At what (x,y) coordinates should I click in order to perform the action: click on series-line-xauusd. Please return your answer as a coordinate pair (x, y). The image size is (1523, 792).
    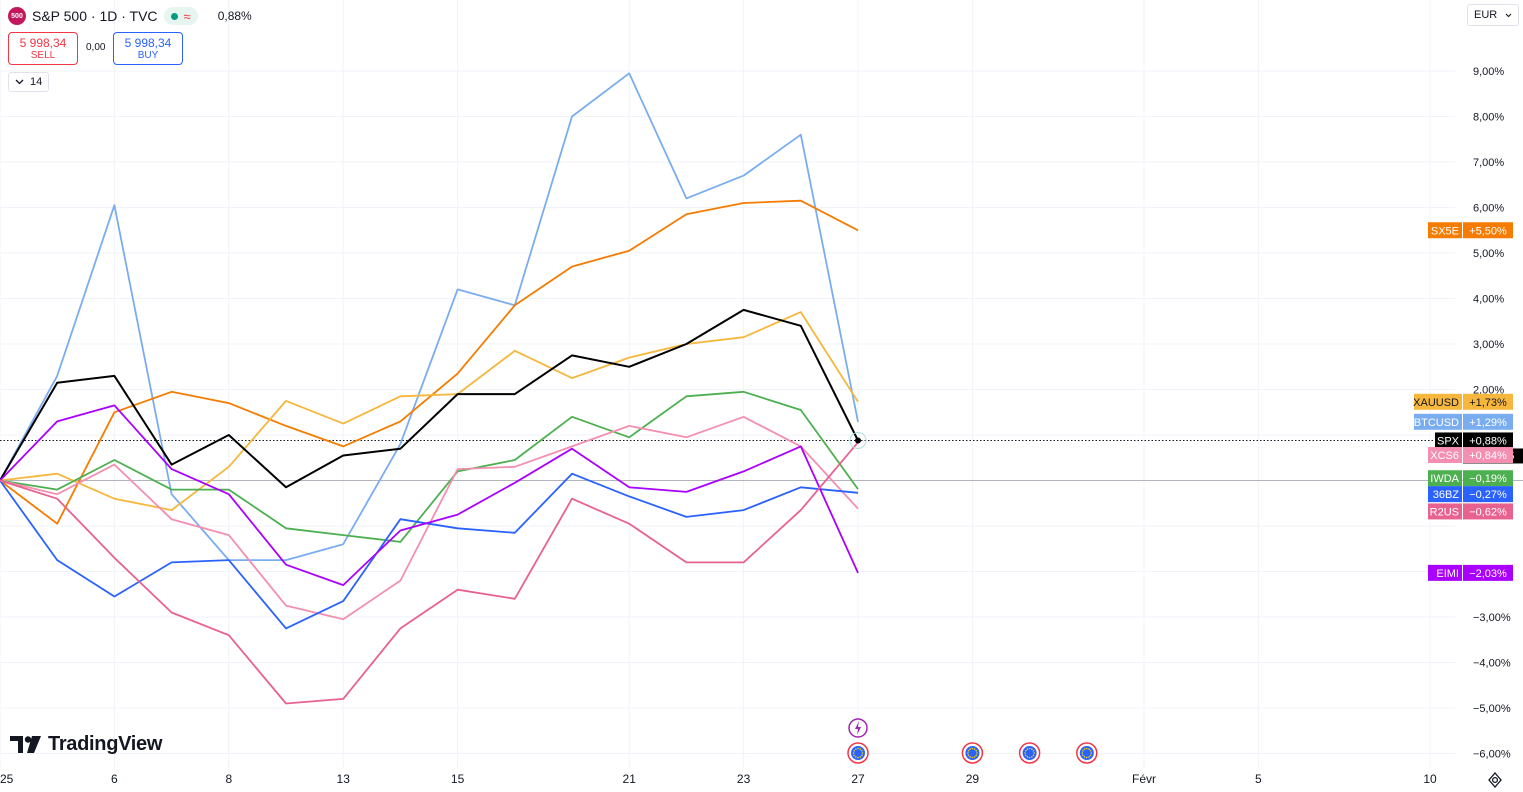
    Looking at the image, I should click on (429, 411).